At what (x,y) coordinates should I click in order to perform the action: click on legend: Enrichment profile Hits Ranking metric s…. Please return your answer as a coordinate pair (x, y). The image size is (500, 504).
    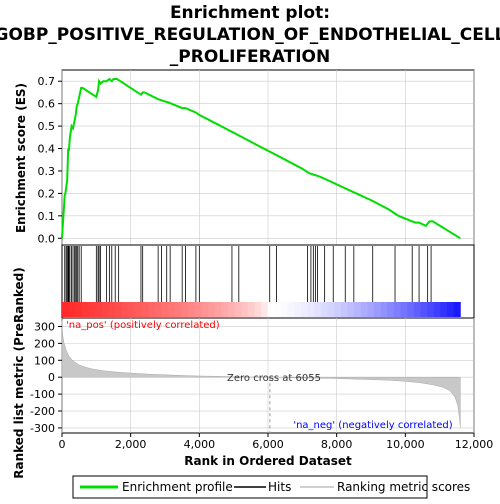
    Looking at the image, I should click on (271, 487).